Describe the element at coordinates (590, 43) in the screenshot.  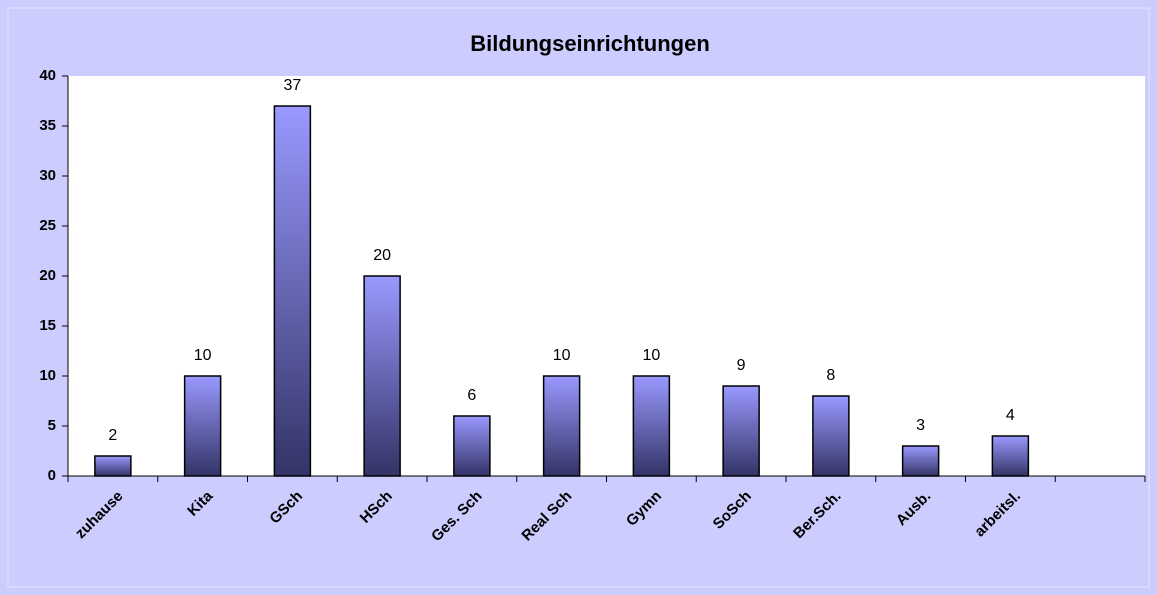
I see `chart-title: Bildungseinrichtungen` at that location.